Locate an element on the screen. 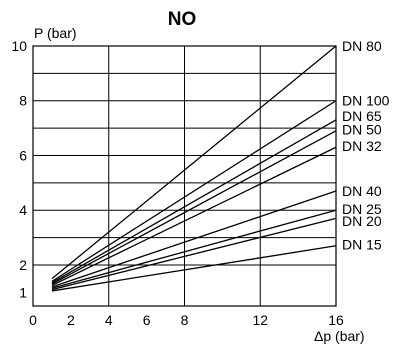 This screenshot has width=398, height=347. series-label-dn-20: DN 20 is located at coordinates (362, 221).